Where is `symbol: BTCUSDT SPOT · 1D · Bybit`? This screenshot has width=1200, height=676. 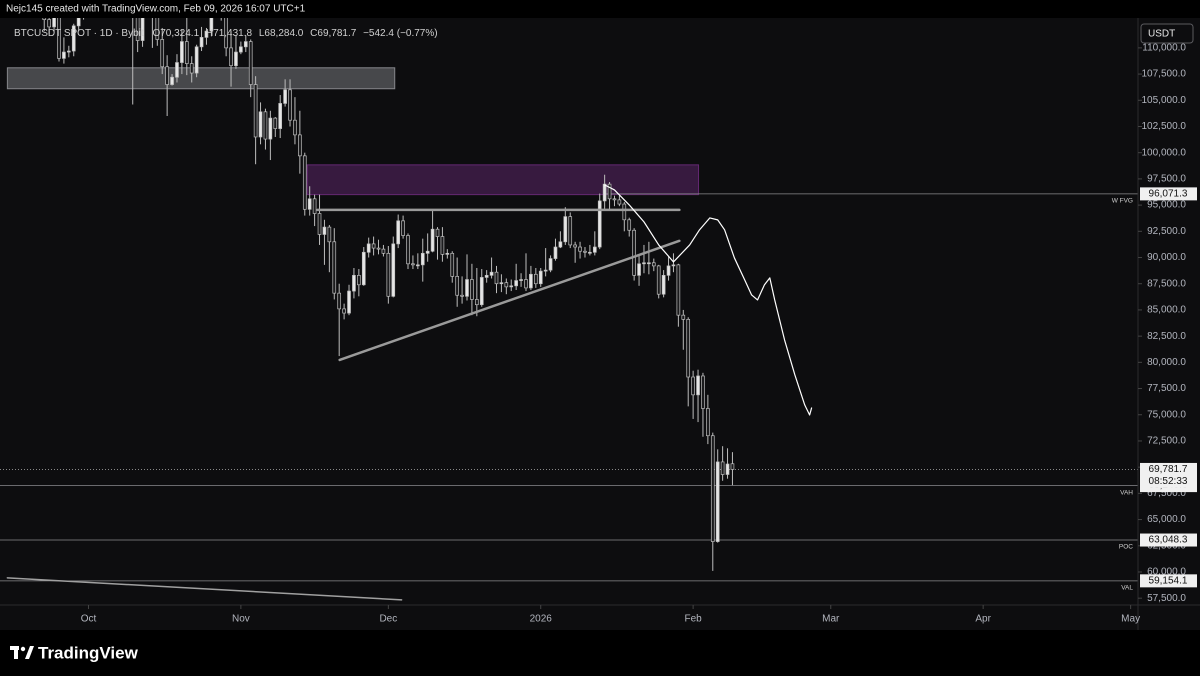 symbol: BTCUSDT SPOT · 1D · Bybit is located at coordinates (79, 33).